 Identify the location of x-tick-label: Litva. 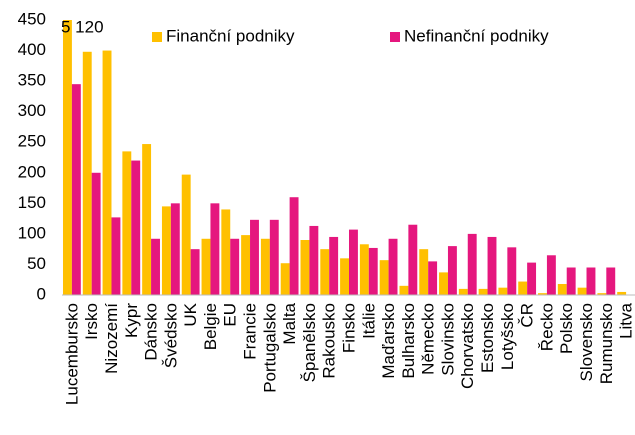
(626, 320).